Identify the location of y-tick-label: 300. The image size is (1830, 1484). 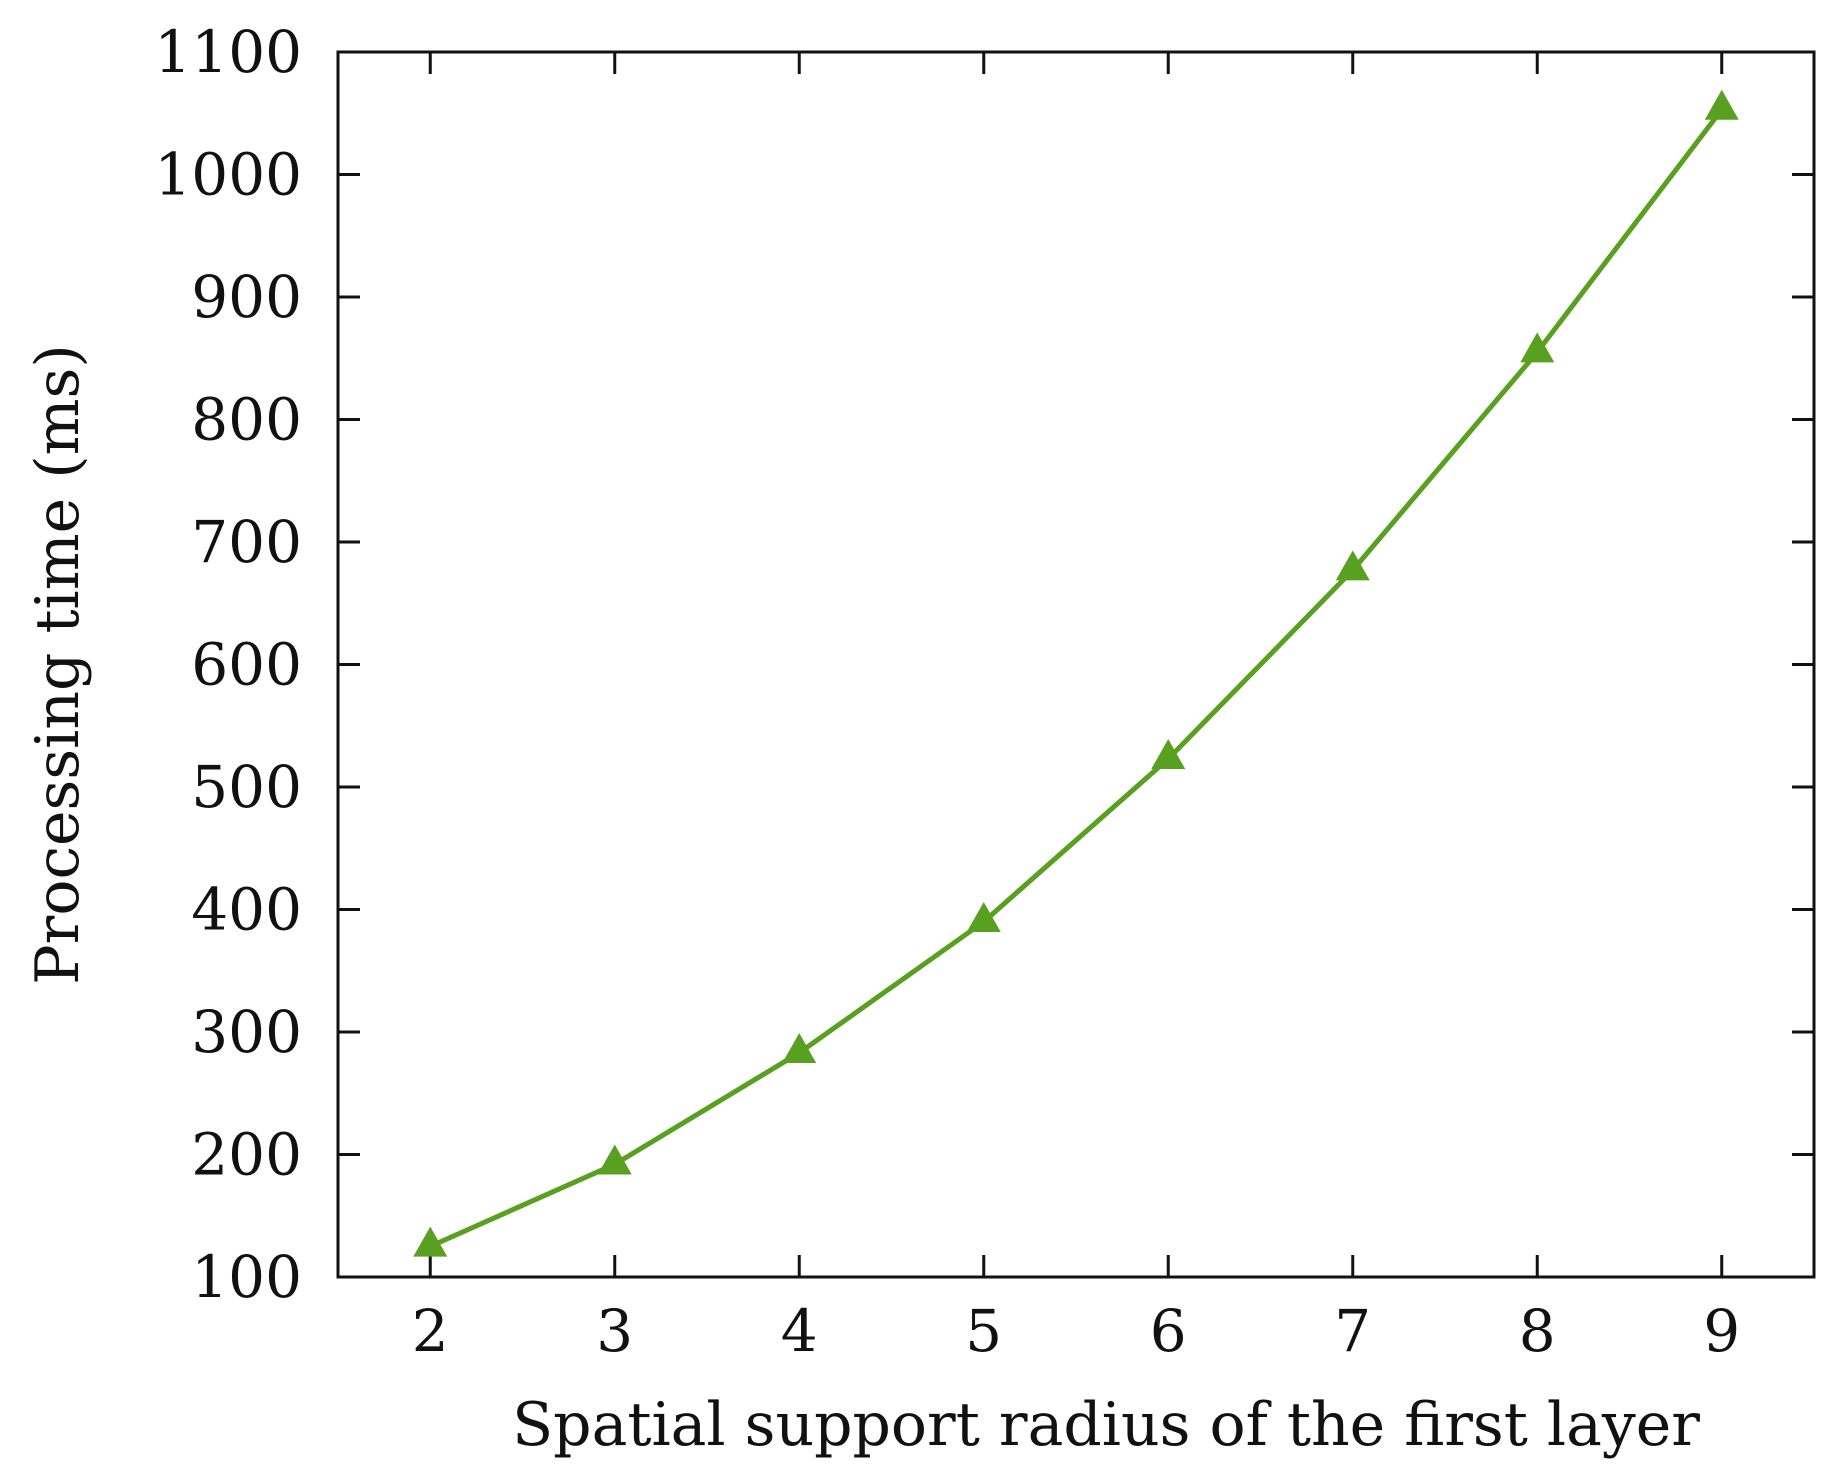
(246, 1032).